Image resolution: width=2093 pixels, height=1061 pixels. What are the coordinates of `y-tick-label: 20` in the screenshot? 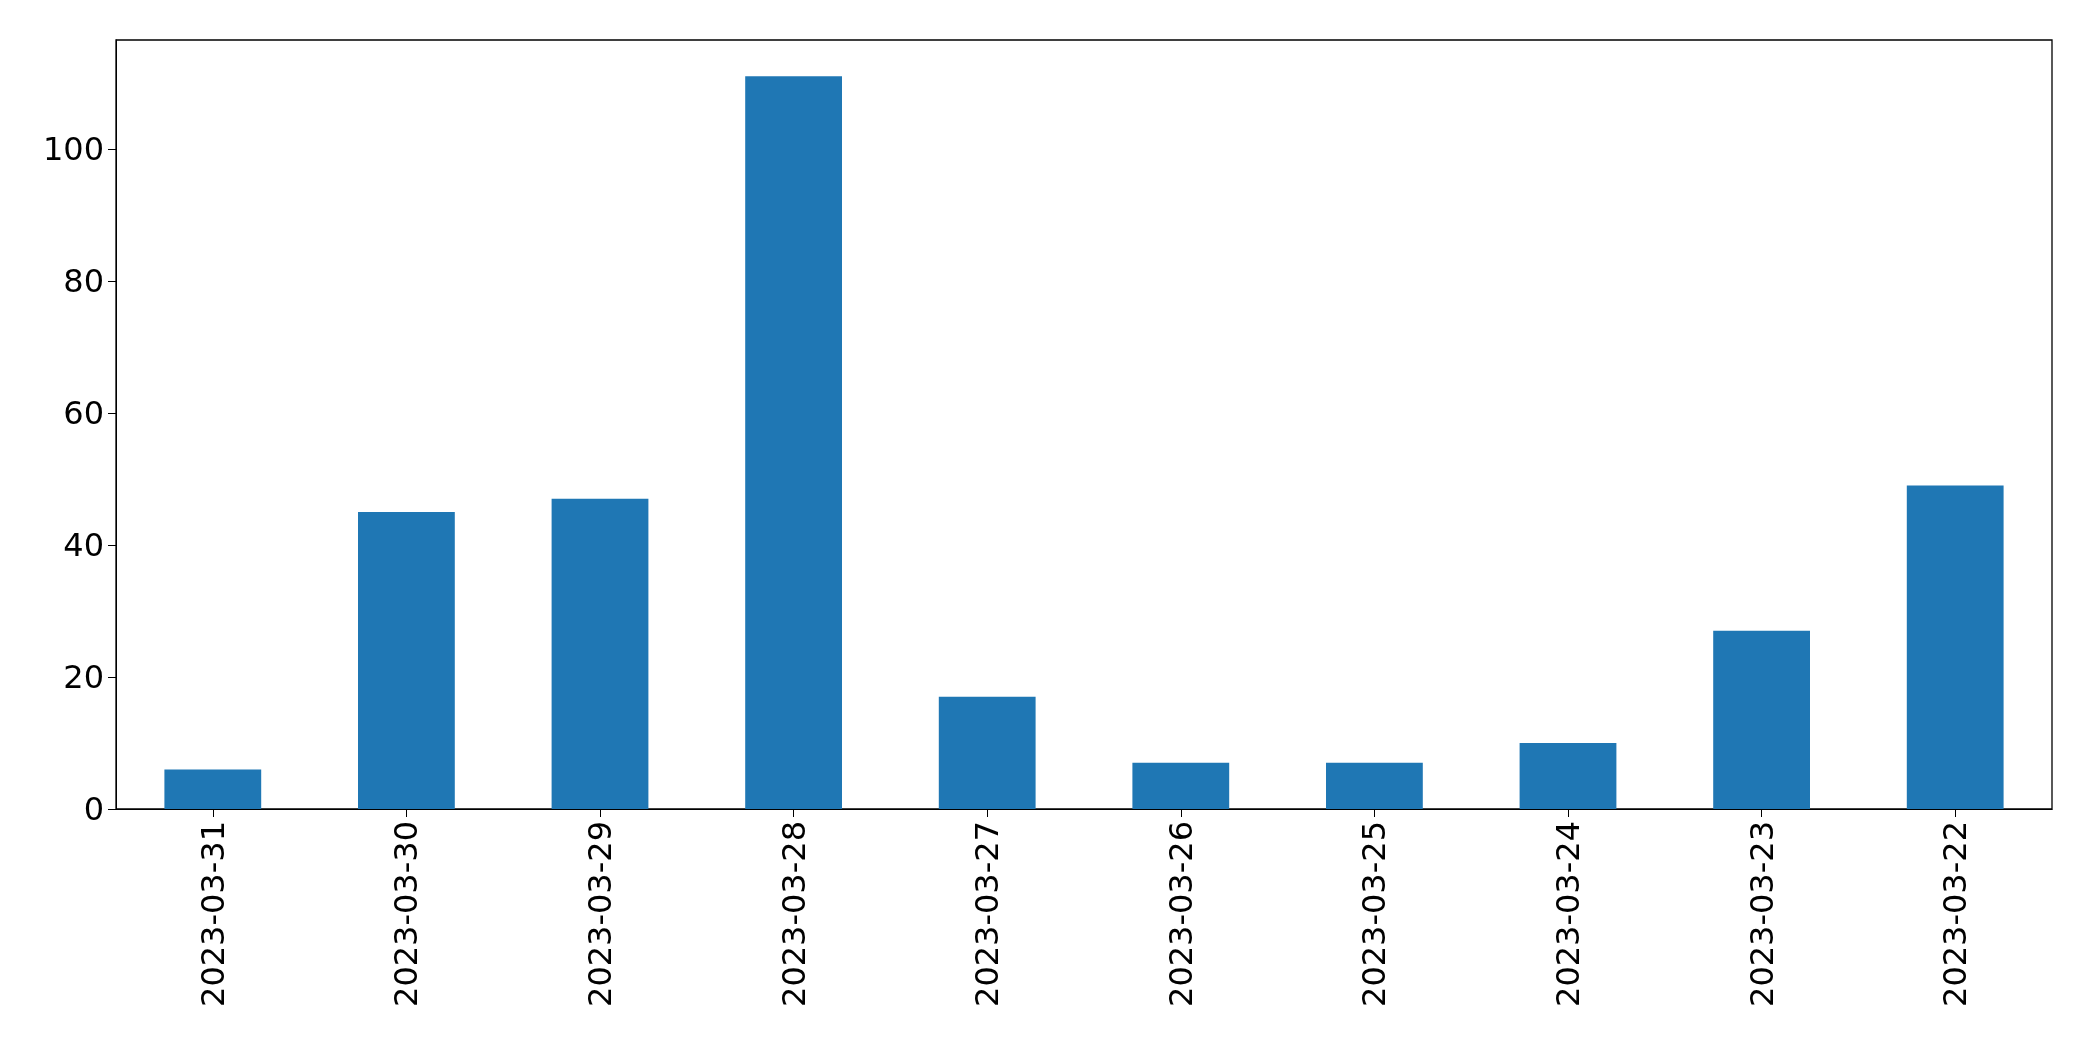 It's located at (83, 676).